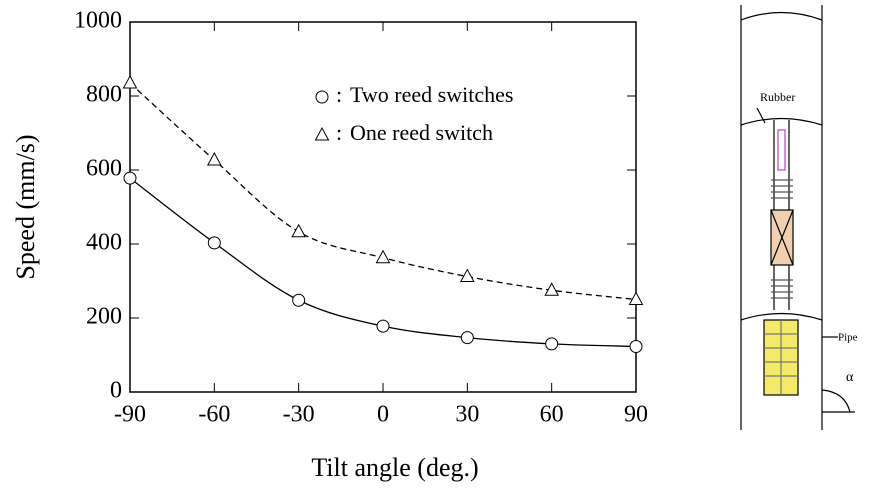 The width and height of the screenshot is (871, 491). Describe the element at coordinates (104, 317) in the screenshot. I see `y-tick-label: 200` at that location.